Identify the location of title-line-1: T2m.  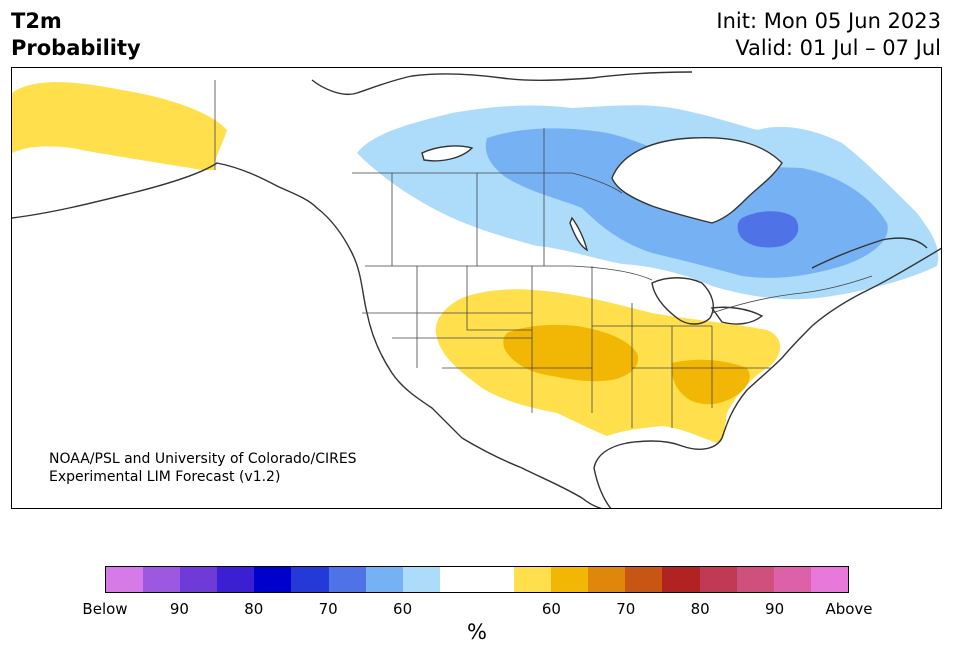
(36, 21).